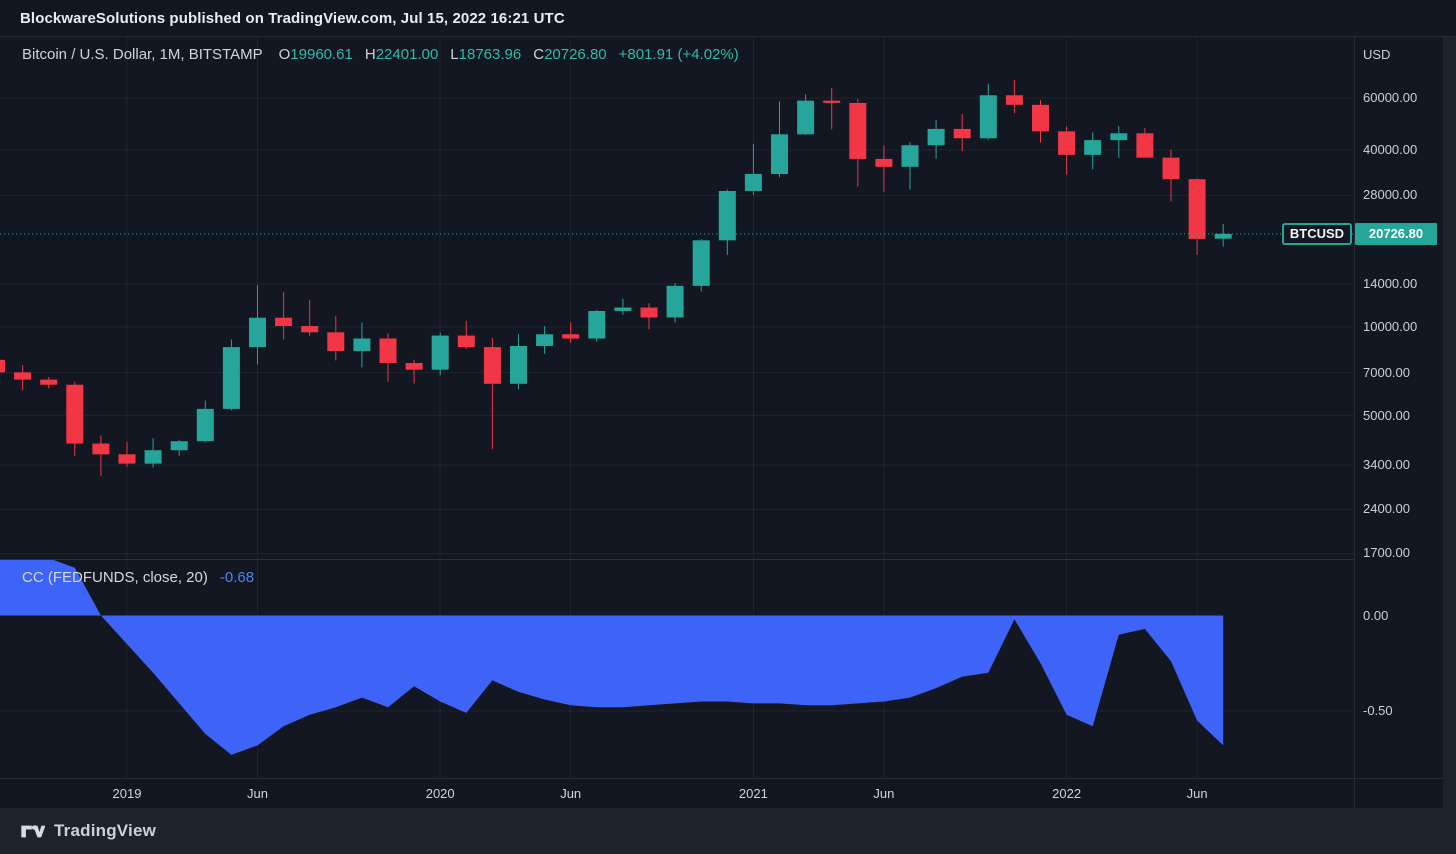  I want to click on change-value: +801.91 (+4.02%), so click(678, 54).